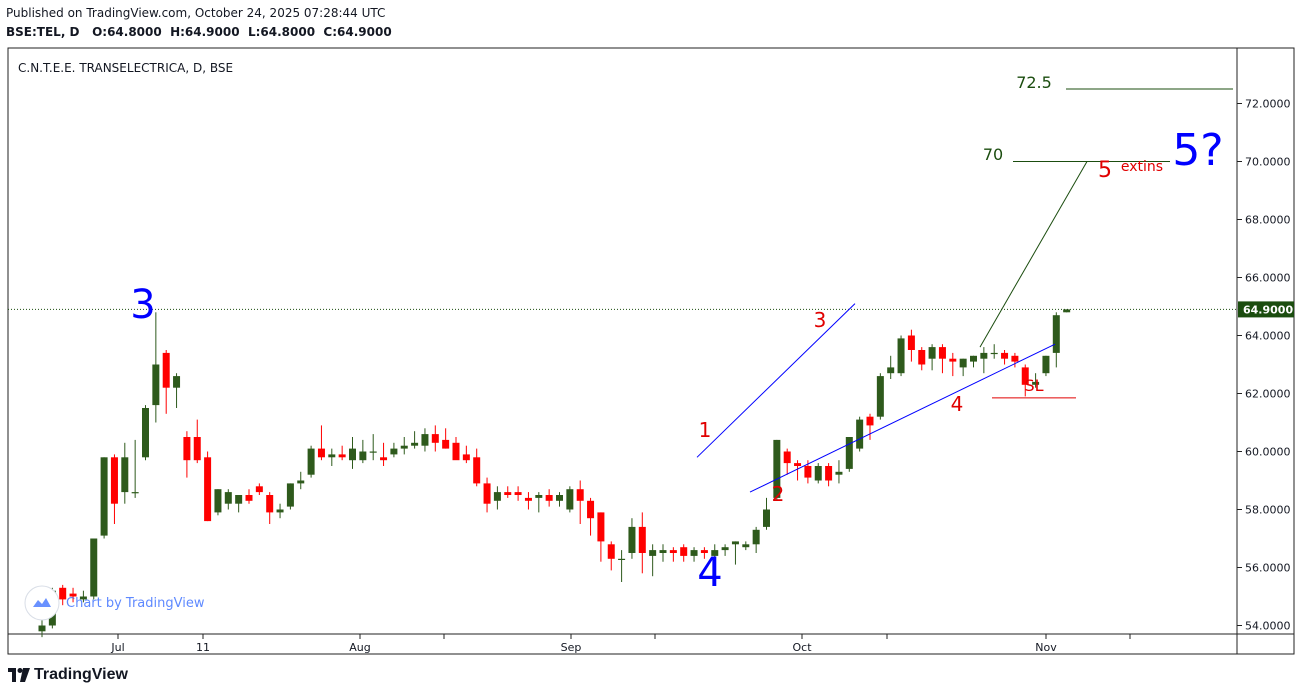 This screenshot has height=696, width=1301. I want to click on y-tick-label: 56.0000, so click(1268, 568).